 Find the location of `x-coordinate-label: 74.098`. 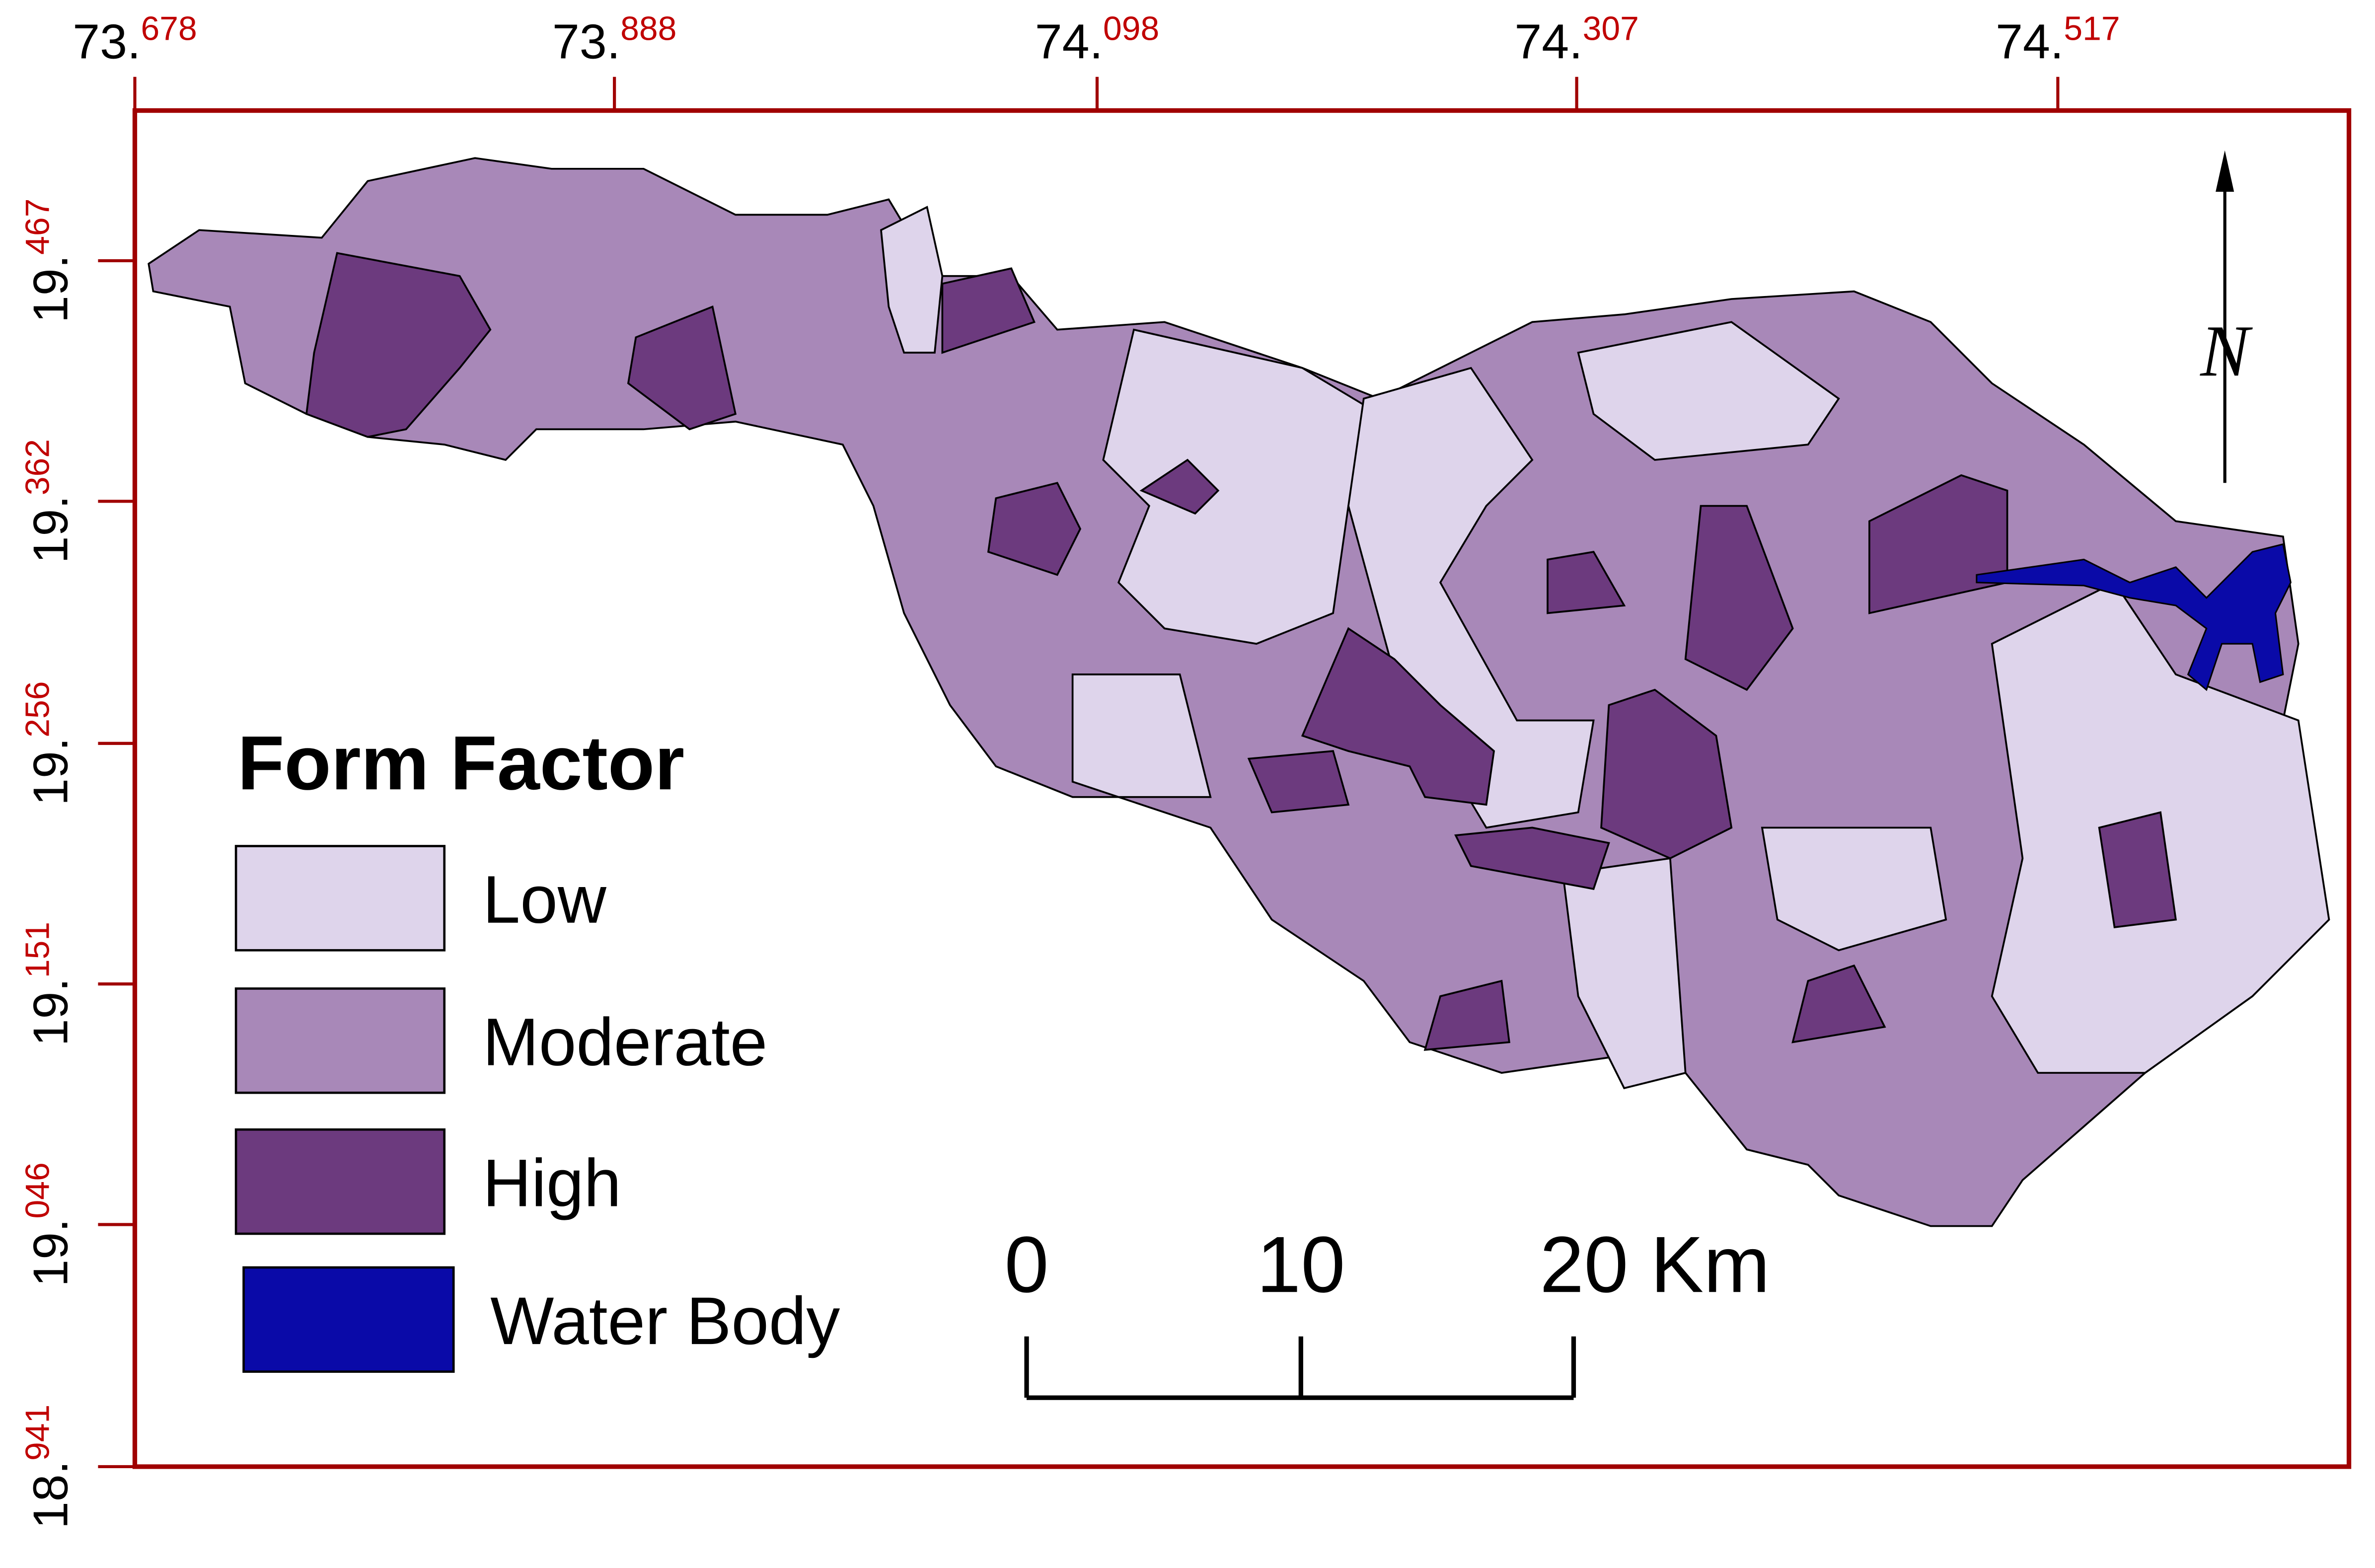

x-coordinate-label: 74.098 is located at coordinates (1097, 40).